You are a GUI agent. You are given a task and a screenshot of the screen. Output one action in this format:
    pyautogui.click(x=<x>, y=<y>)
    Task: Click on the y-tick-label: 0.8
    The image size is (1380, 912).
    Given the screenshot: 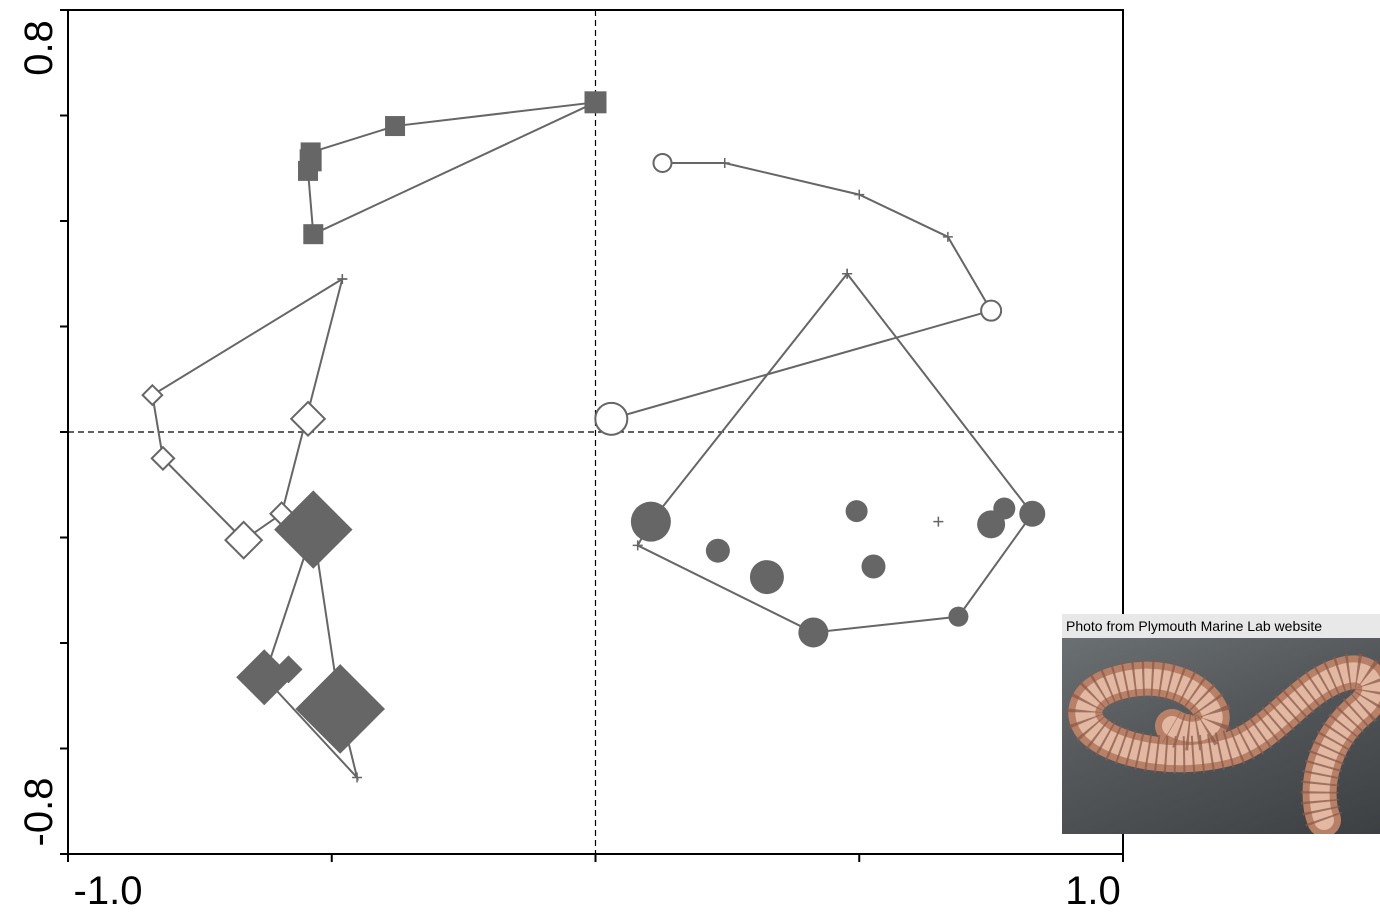 What is the action you would take?
    pyautogui.click(x=39, y=48)
    